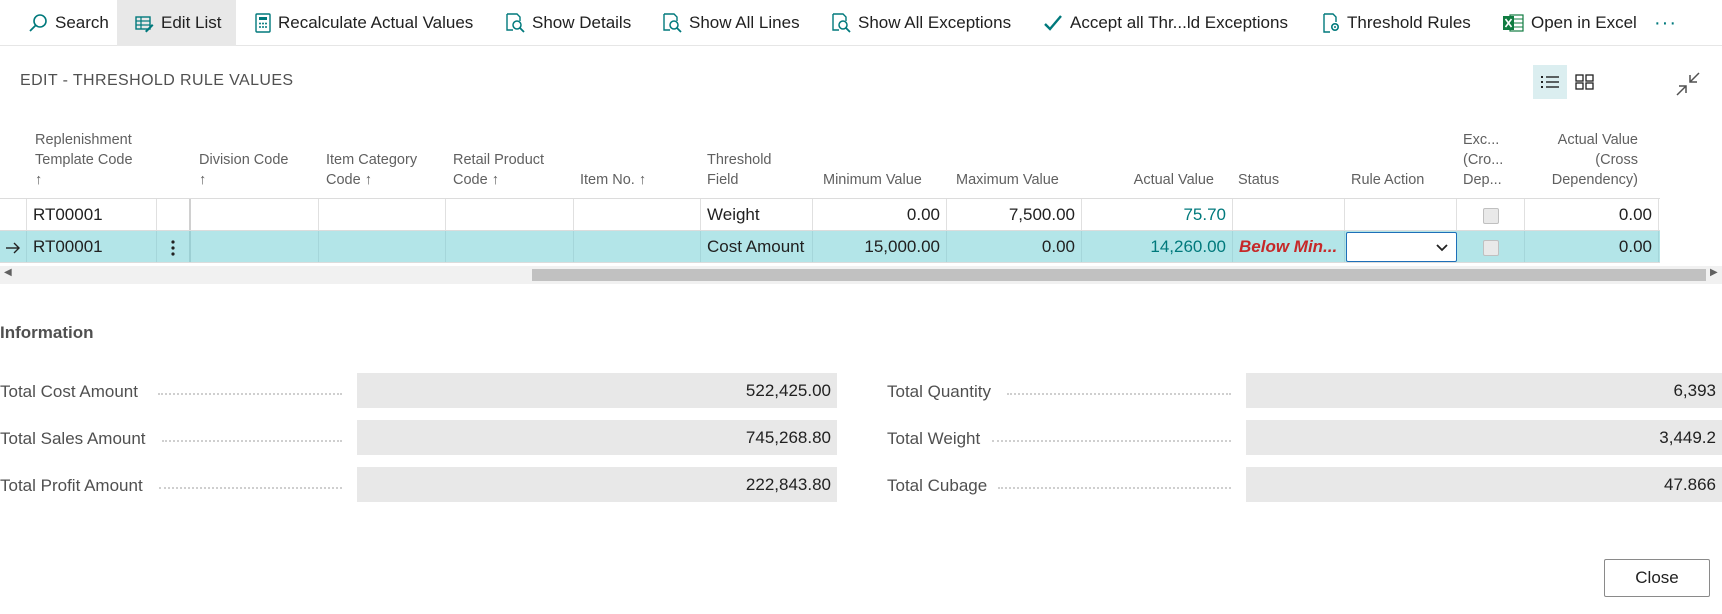  What do you see at coordinates (1289, 214) in the screenshot?
I see `status-cell` at bounding box center [1289, 214].